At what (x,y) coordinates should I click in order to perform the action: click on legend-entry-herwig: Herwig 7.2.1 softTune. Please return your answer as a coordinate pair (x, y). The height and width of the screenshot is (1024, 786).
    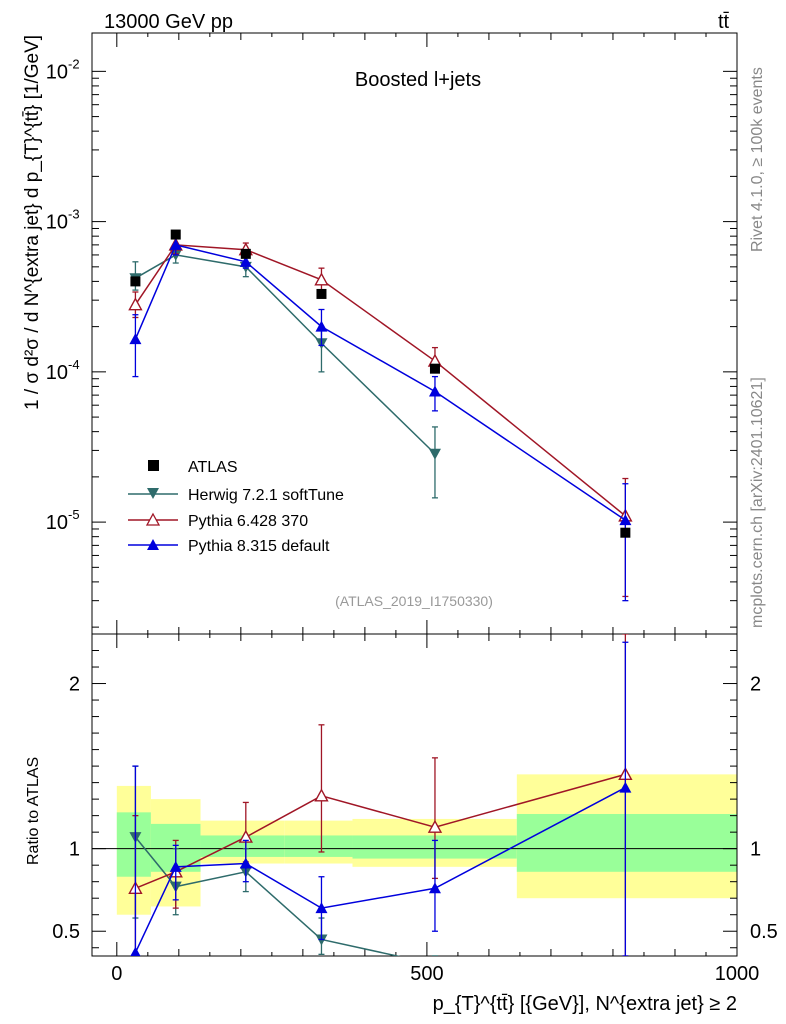
    Looking at the image, I should click on (236, 495).